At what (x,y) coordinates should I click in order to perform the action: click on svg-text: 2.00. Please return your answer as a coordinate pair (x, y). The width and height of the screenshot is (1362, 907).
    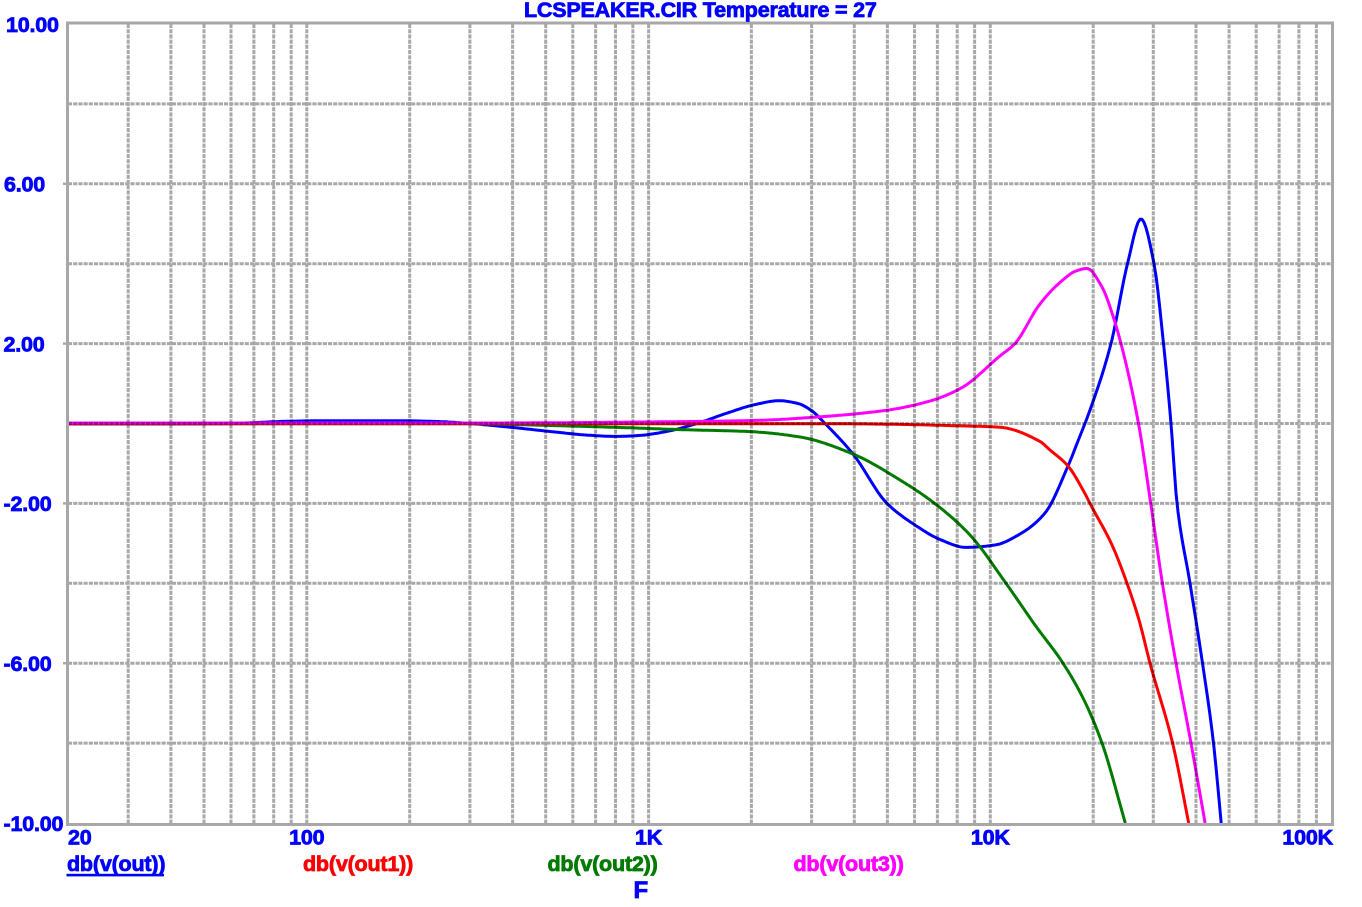
    Looking at the image, I should click on (24, 344).